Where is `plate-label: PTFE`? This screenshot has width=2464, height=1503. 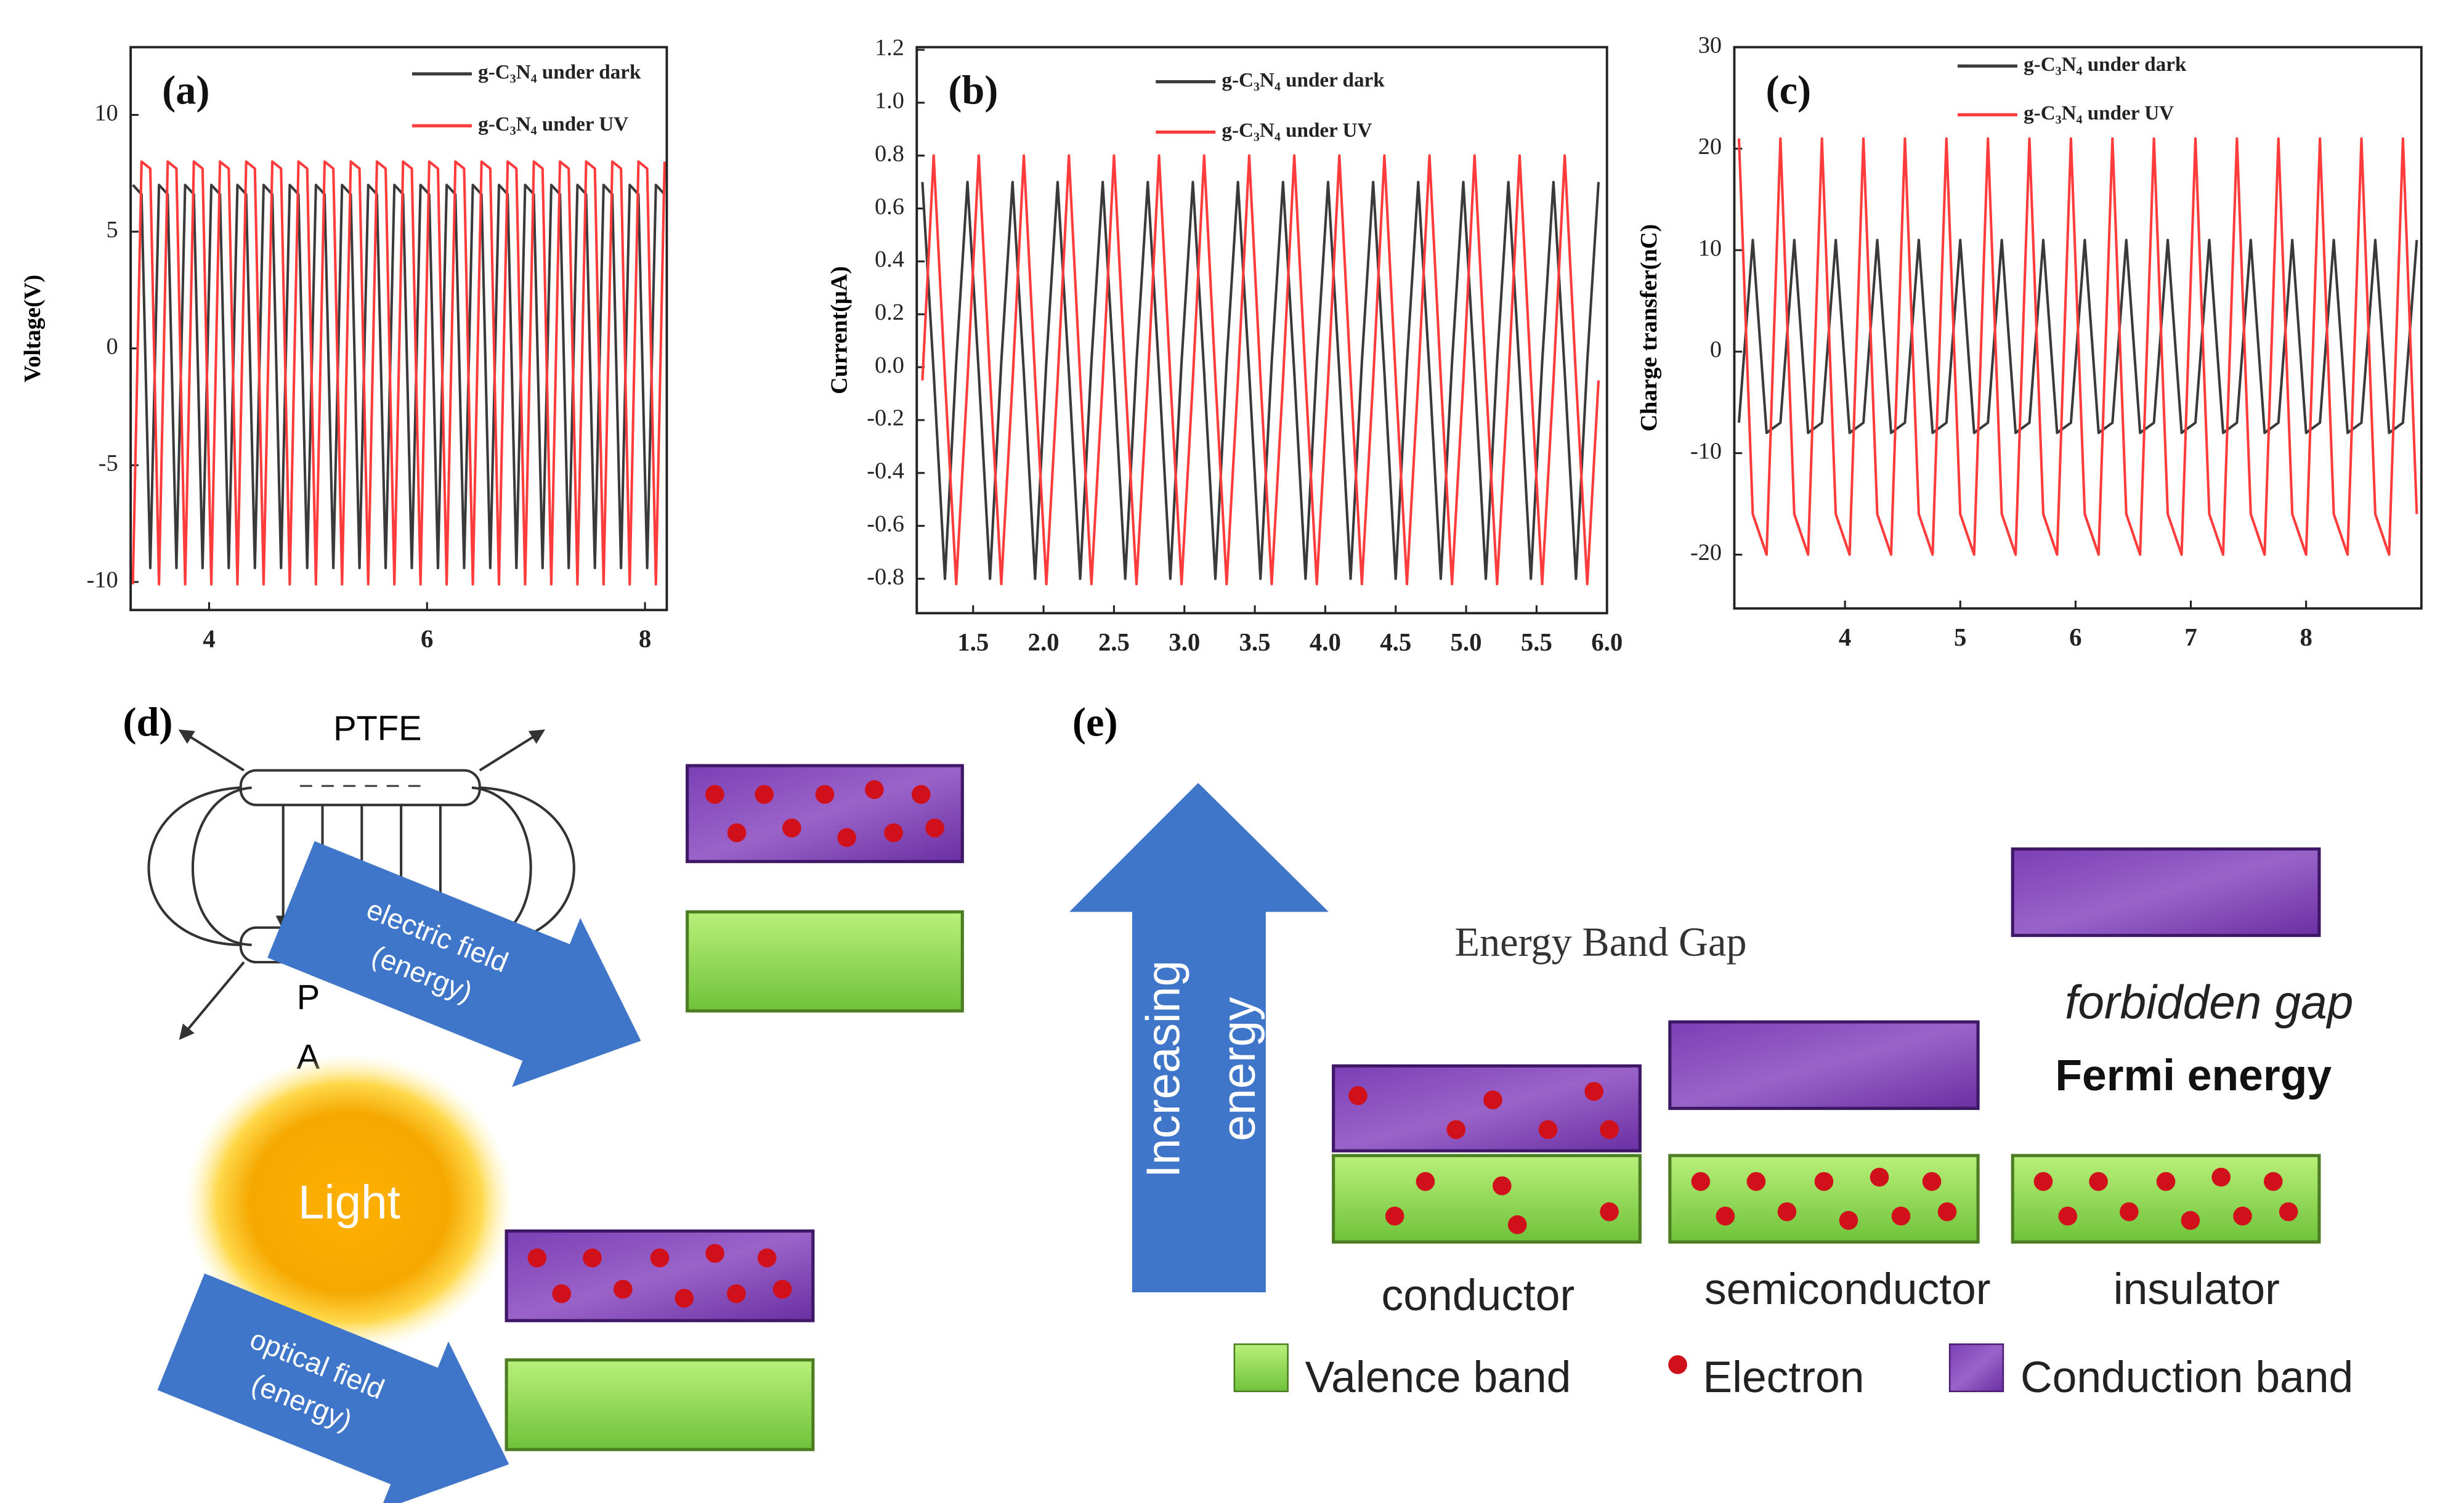
plate-label: PTFE is located at coordinates (377, 728).